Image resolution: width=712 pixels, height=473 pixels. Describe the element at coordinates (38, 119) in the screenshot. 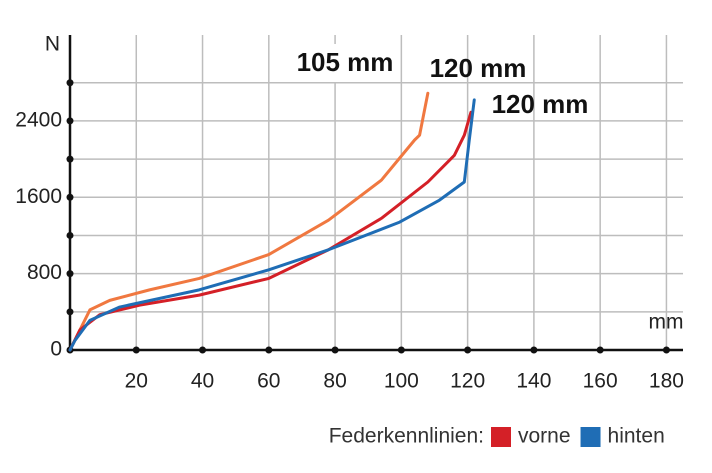

I see `y-tick-label: 2400` at that location.